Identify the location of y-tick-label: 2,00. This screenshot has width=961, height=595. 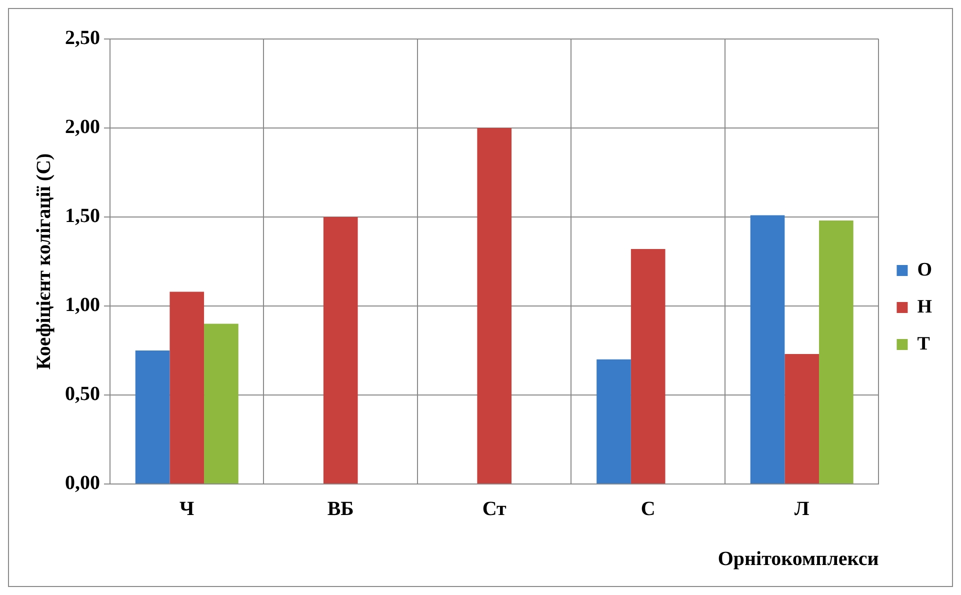
(82, 127).